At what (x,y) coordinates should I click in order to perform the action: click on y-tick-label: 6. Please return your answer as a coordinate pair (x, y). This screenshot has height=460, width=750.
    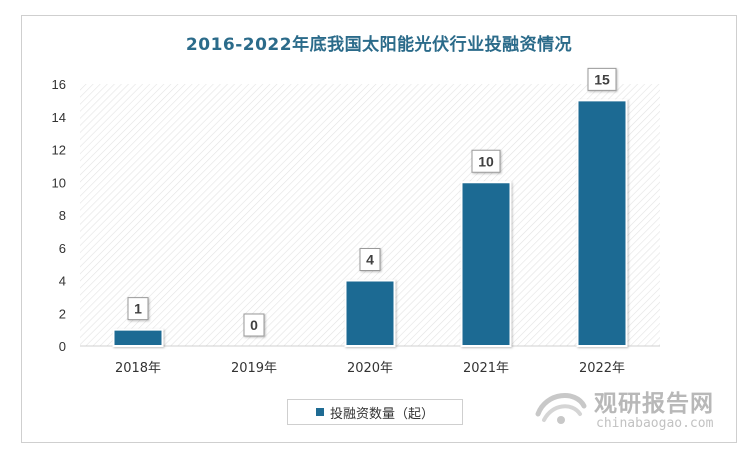
    Looking at the image, I should click on (62, 248).